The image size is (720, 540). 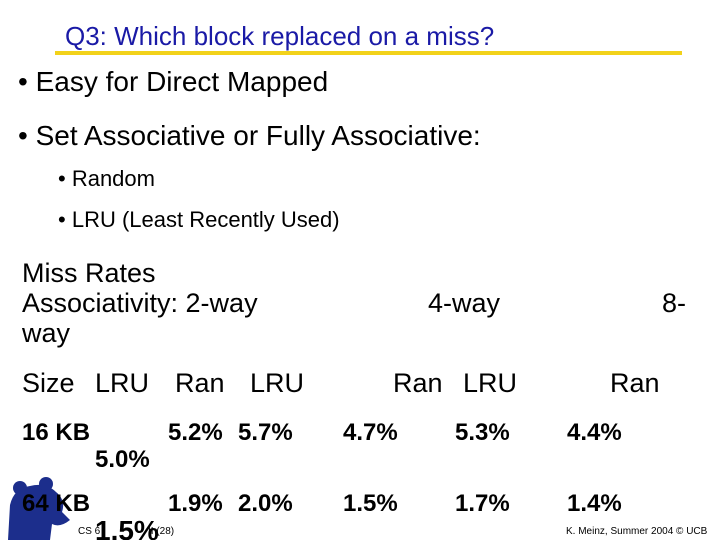 I want to click on row-label: 64 KB, so click(x=56, y=503).